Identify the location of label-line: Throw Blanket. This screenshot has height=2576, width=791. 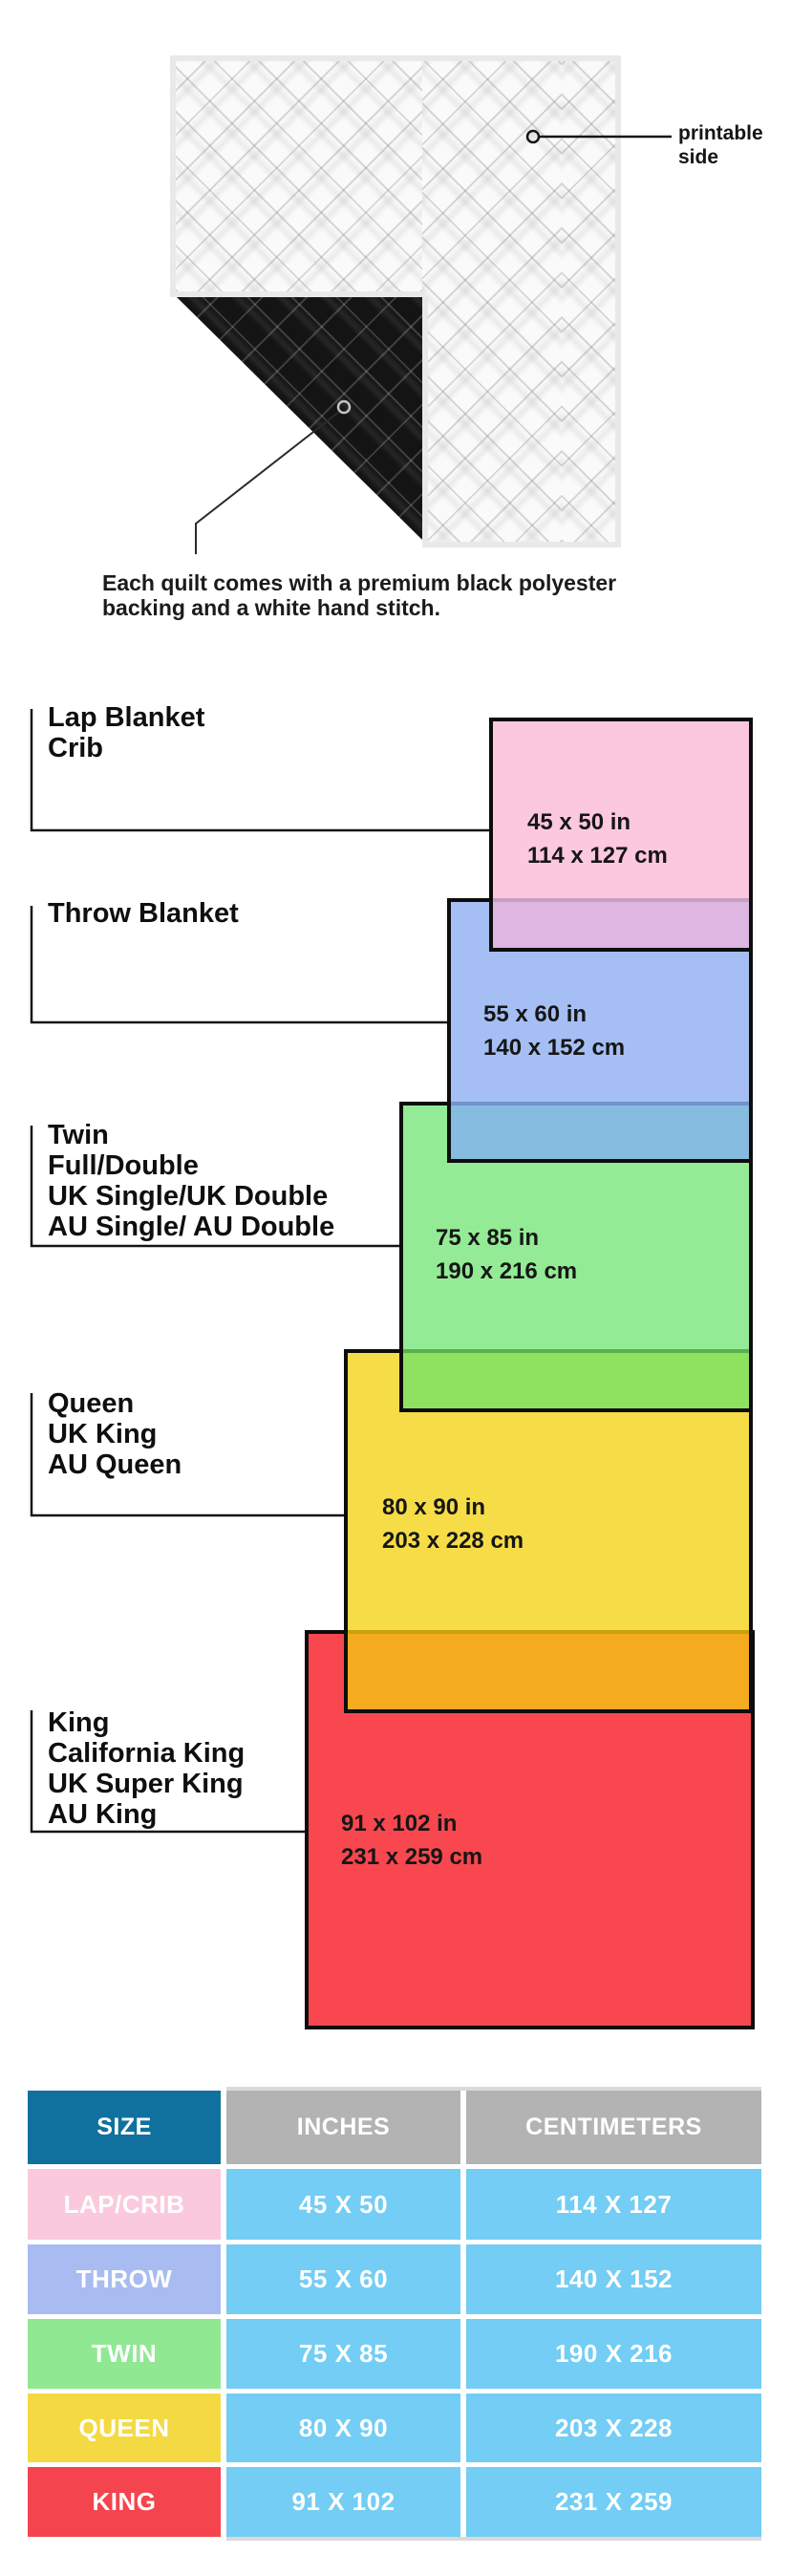
(143, 913).